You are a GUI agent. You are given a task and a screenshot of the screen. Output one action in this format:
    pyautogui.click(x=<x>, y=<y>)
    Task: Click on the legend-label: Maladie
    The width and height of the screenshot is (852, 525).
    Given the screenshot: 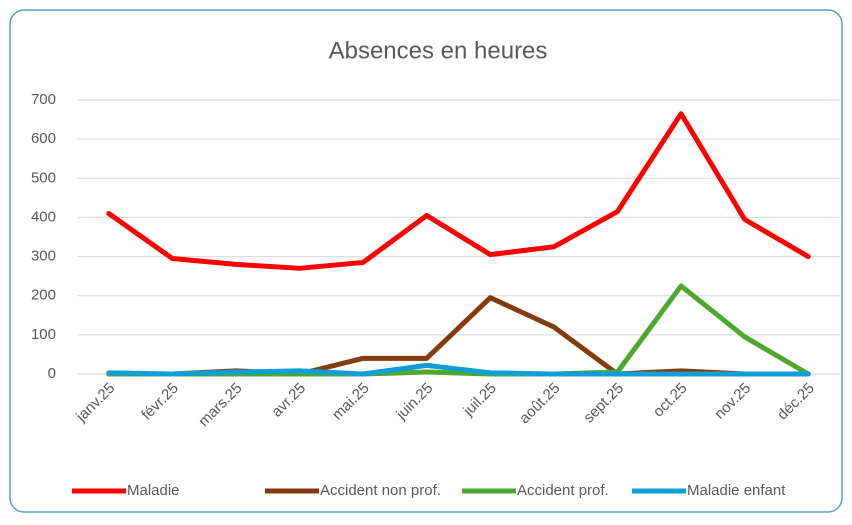 What is the action you would take?
    pyautogui.click(x=153, y=490)
    